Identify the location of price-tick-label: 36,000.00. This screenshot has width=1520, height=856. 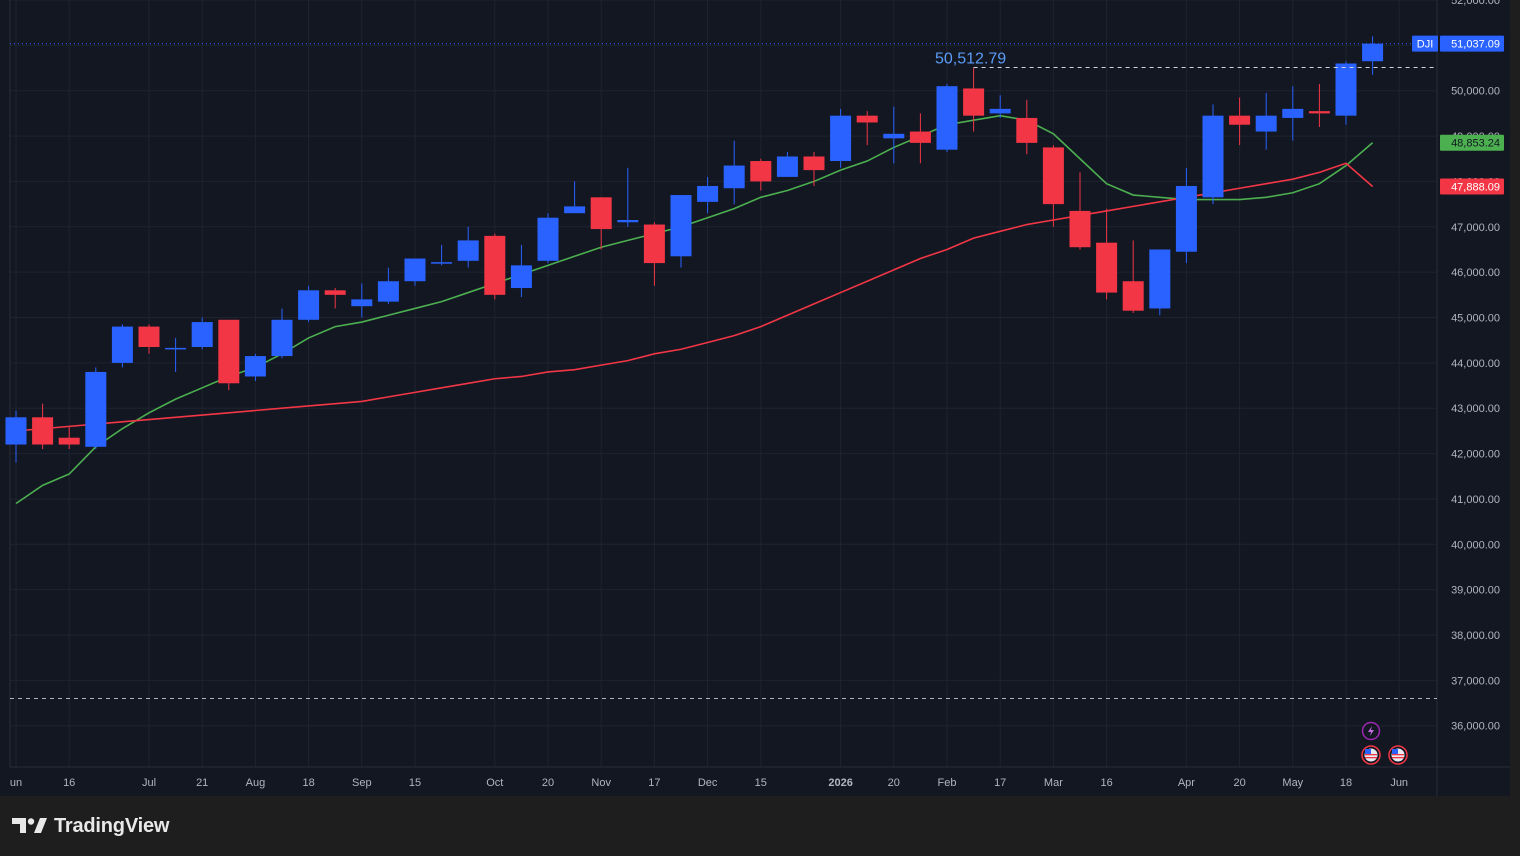
(1475, 727).